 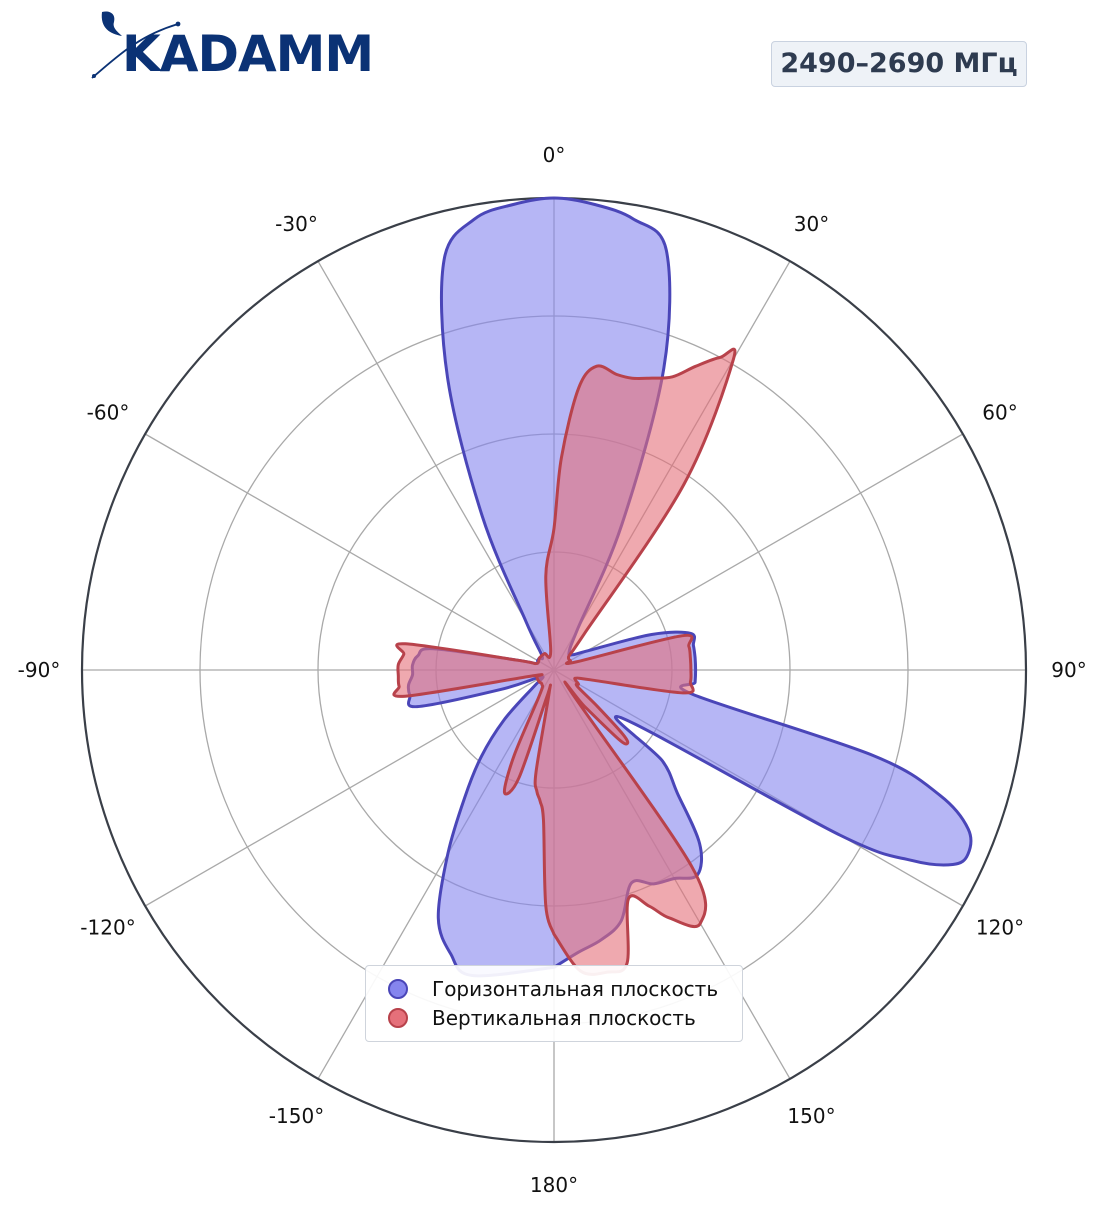 I want to click on angle-tick-label: 60°, so click(x=999, y=413).